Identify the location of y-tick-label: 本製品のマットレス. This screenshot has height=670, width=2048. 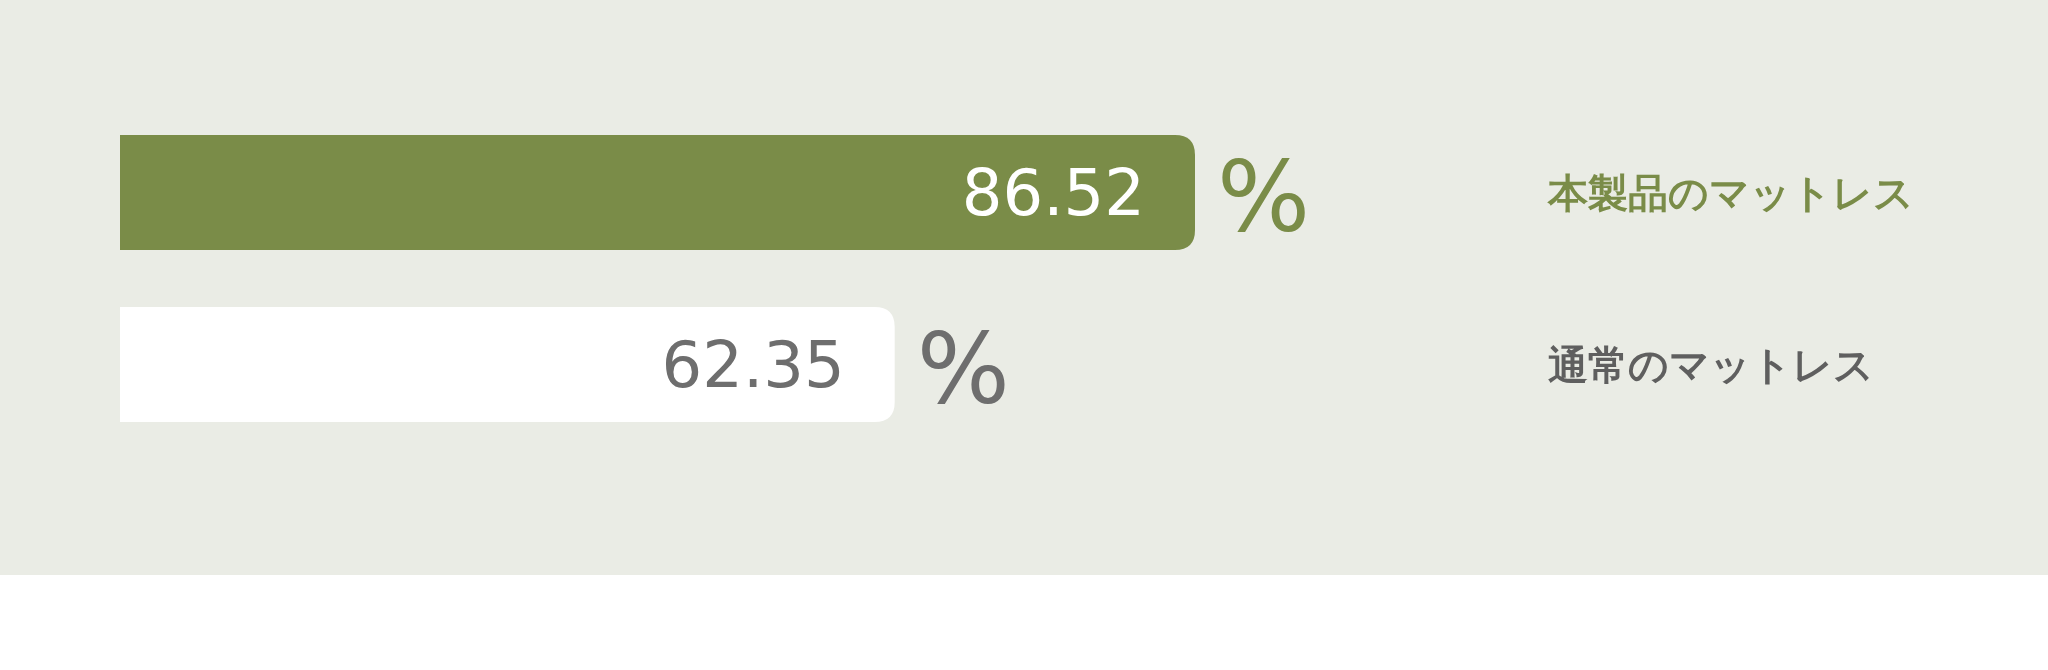
(1730, 192).